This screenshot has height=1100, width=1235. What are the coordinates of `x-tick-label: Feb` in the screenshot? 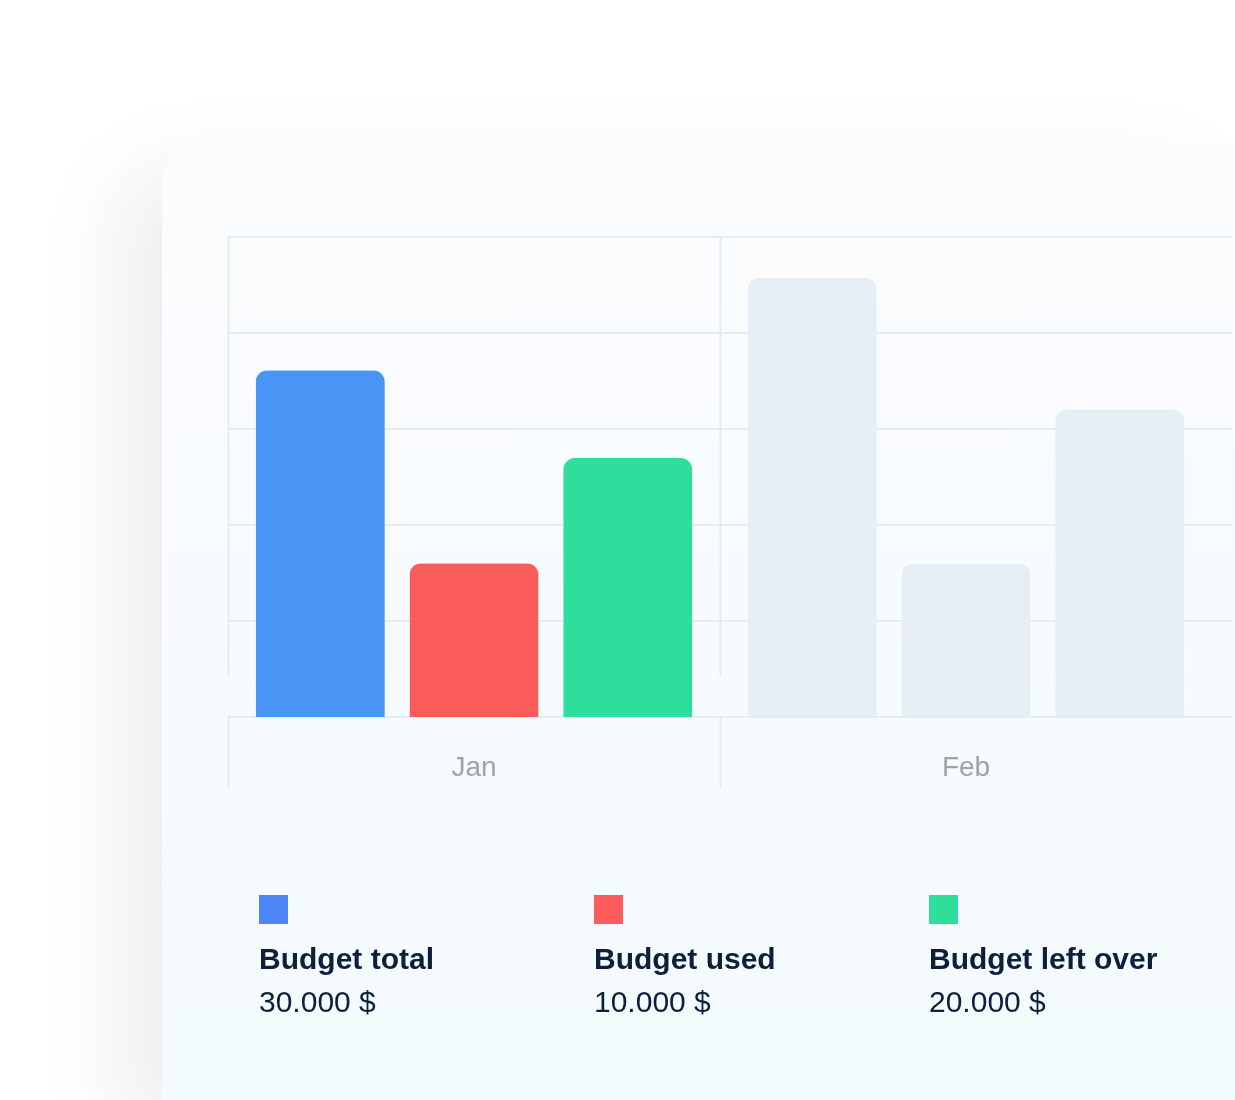 It's located at (966, 766).